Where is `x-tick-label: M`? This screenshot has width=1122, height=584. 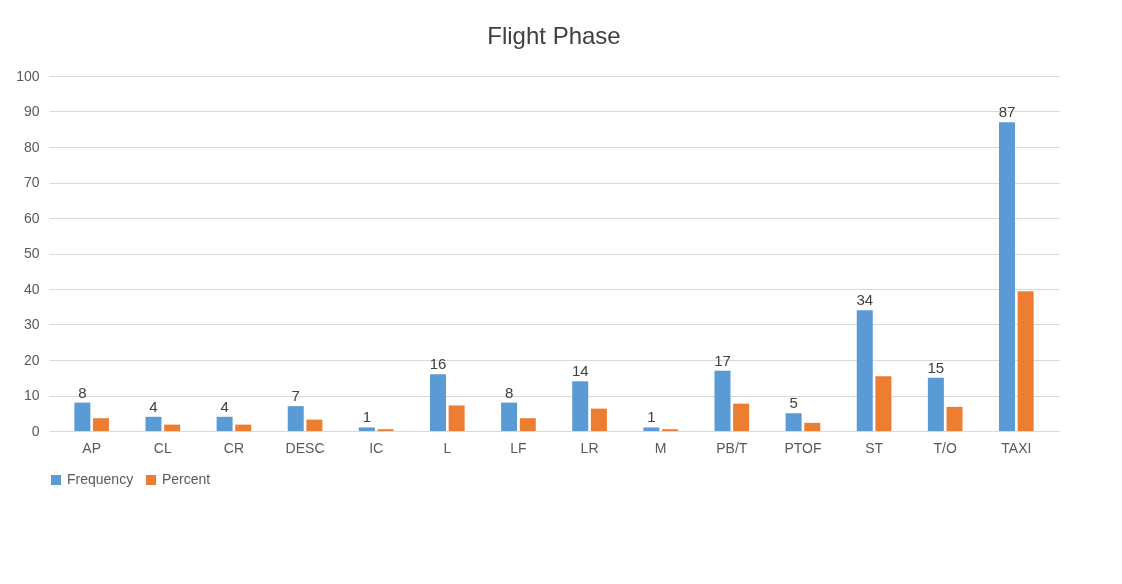
x-tick-label: M is located at coordinates (660, 447).